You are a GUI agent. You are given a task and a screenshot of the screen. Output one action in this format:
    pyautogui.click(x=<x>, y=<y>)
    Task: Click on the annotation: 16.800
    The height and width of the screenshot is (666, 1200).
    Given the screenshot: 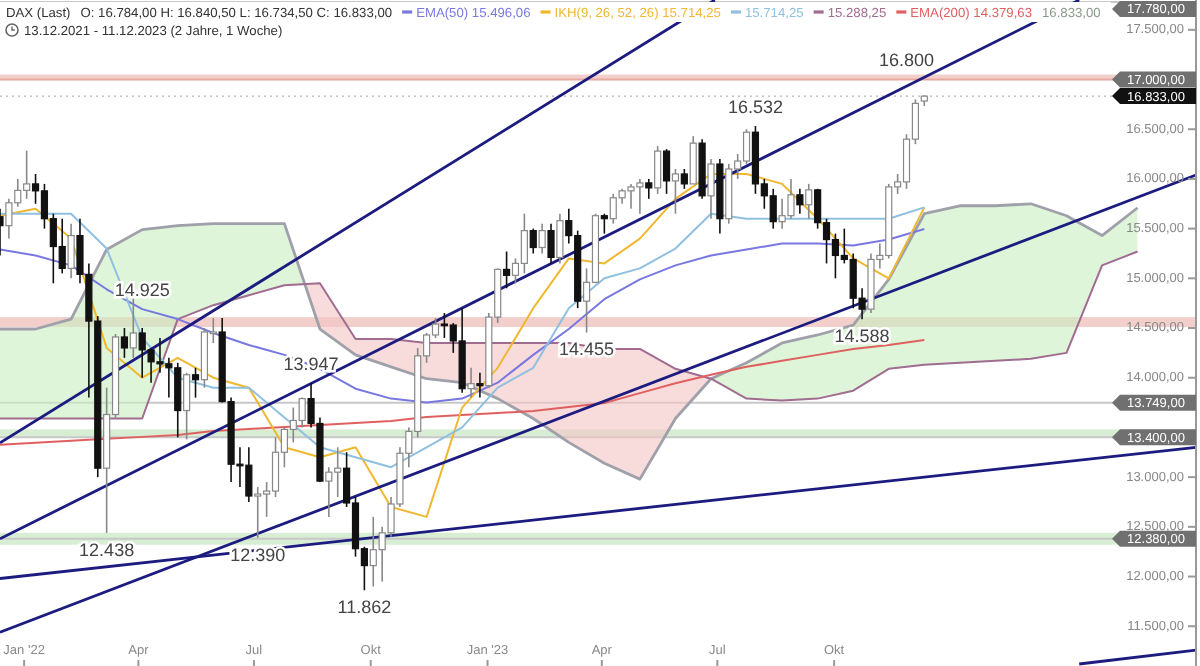 What is the action you would take?
    pyautogui.click(x=906, y=60)
    